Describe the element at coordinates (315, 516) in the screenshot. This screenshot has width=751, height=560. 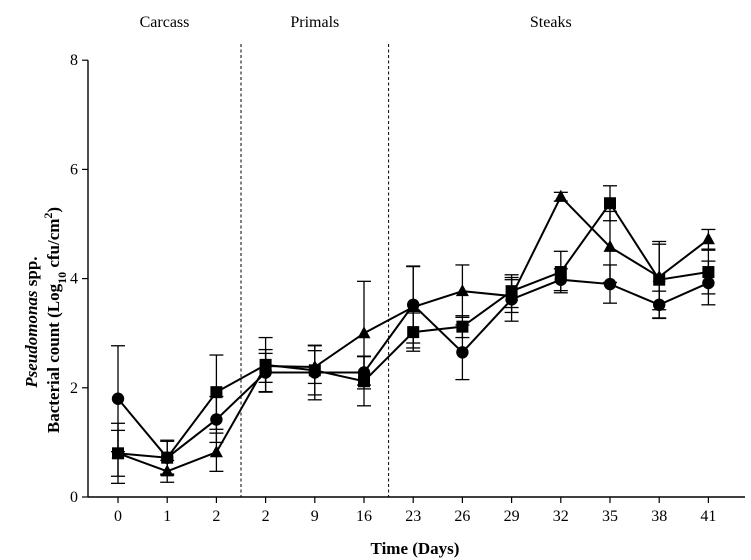
I see `x-tick-label: 9` at that location.